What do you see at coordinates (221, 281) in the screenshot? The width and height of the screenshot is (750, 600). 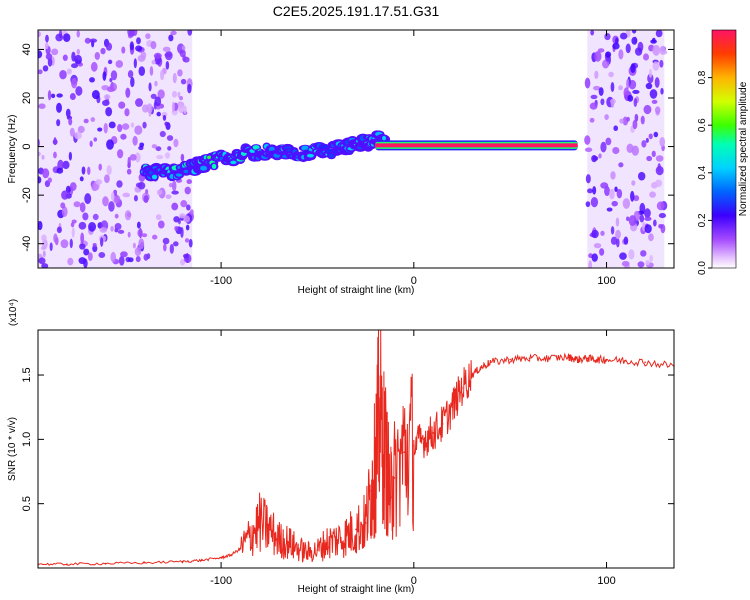 I see `spectrogram-xtick-label: -100` at bounding box center [221, 281].